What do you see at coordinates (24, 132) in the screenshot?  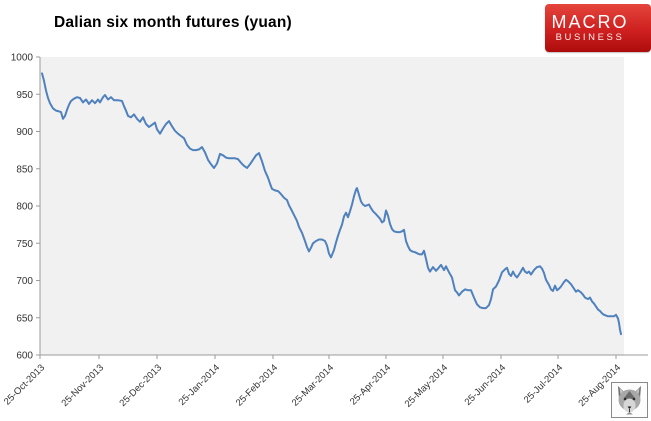 I see `y-axis-label: 900` at bounding box center [24, 132].